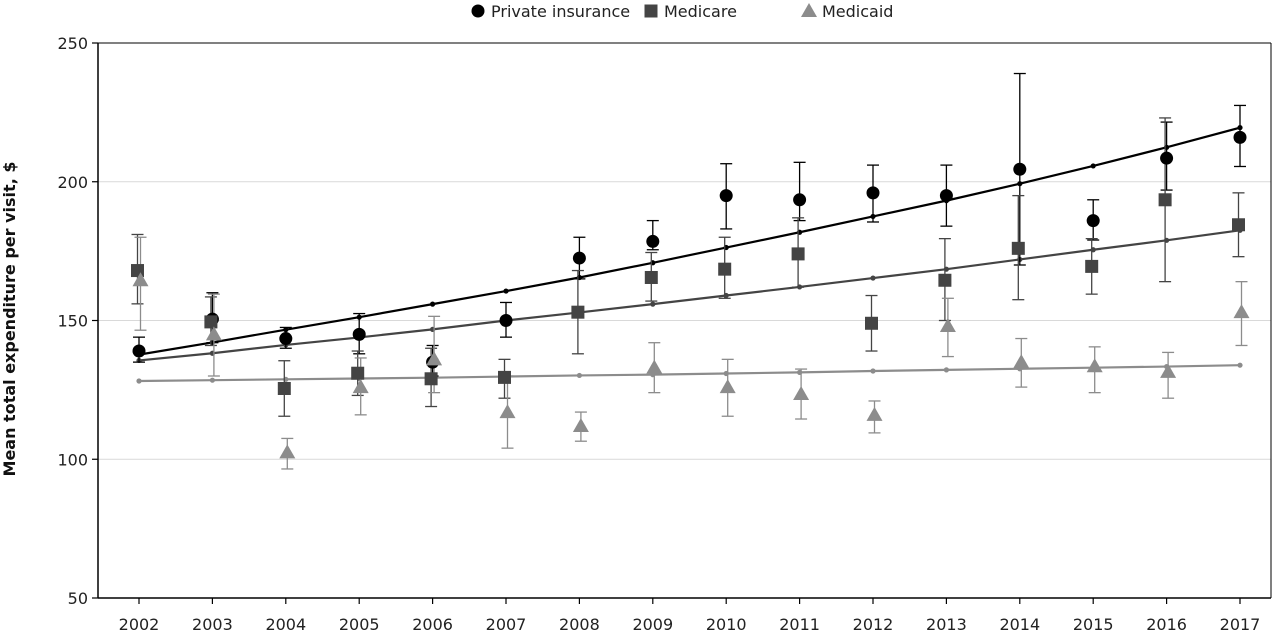  What do you see at coordinates (72, 182) in the screenshot?
I see `y-tick-label: 200` at bounding box center [72, 182].